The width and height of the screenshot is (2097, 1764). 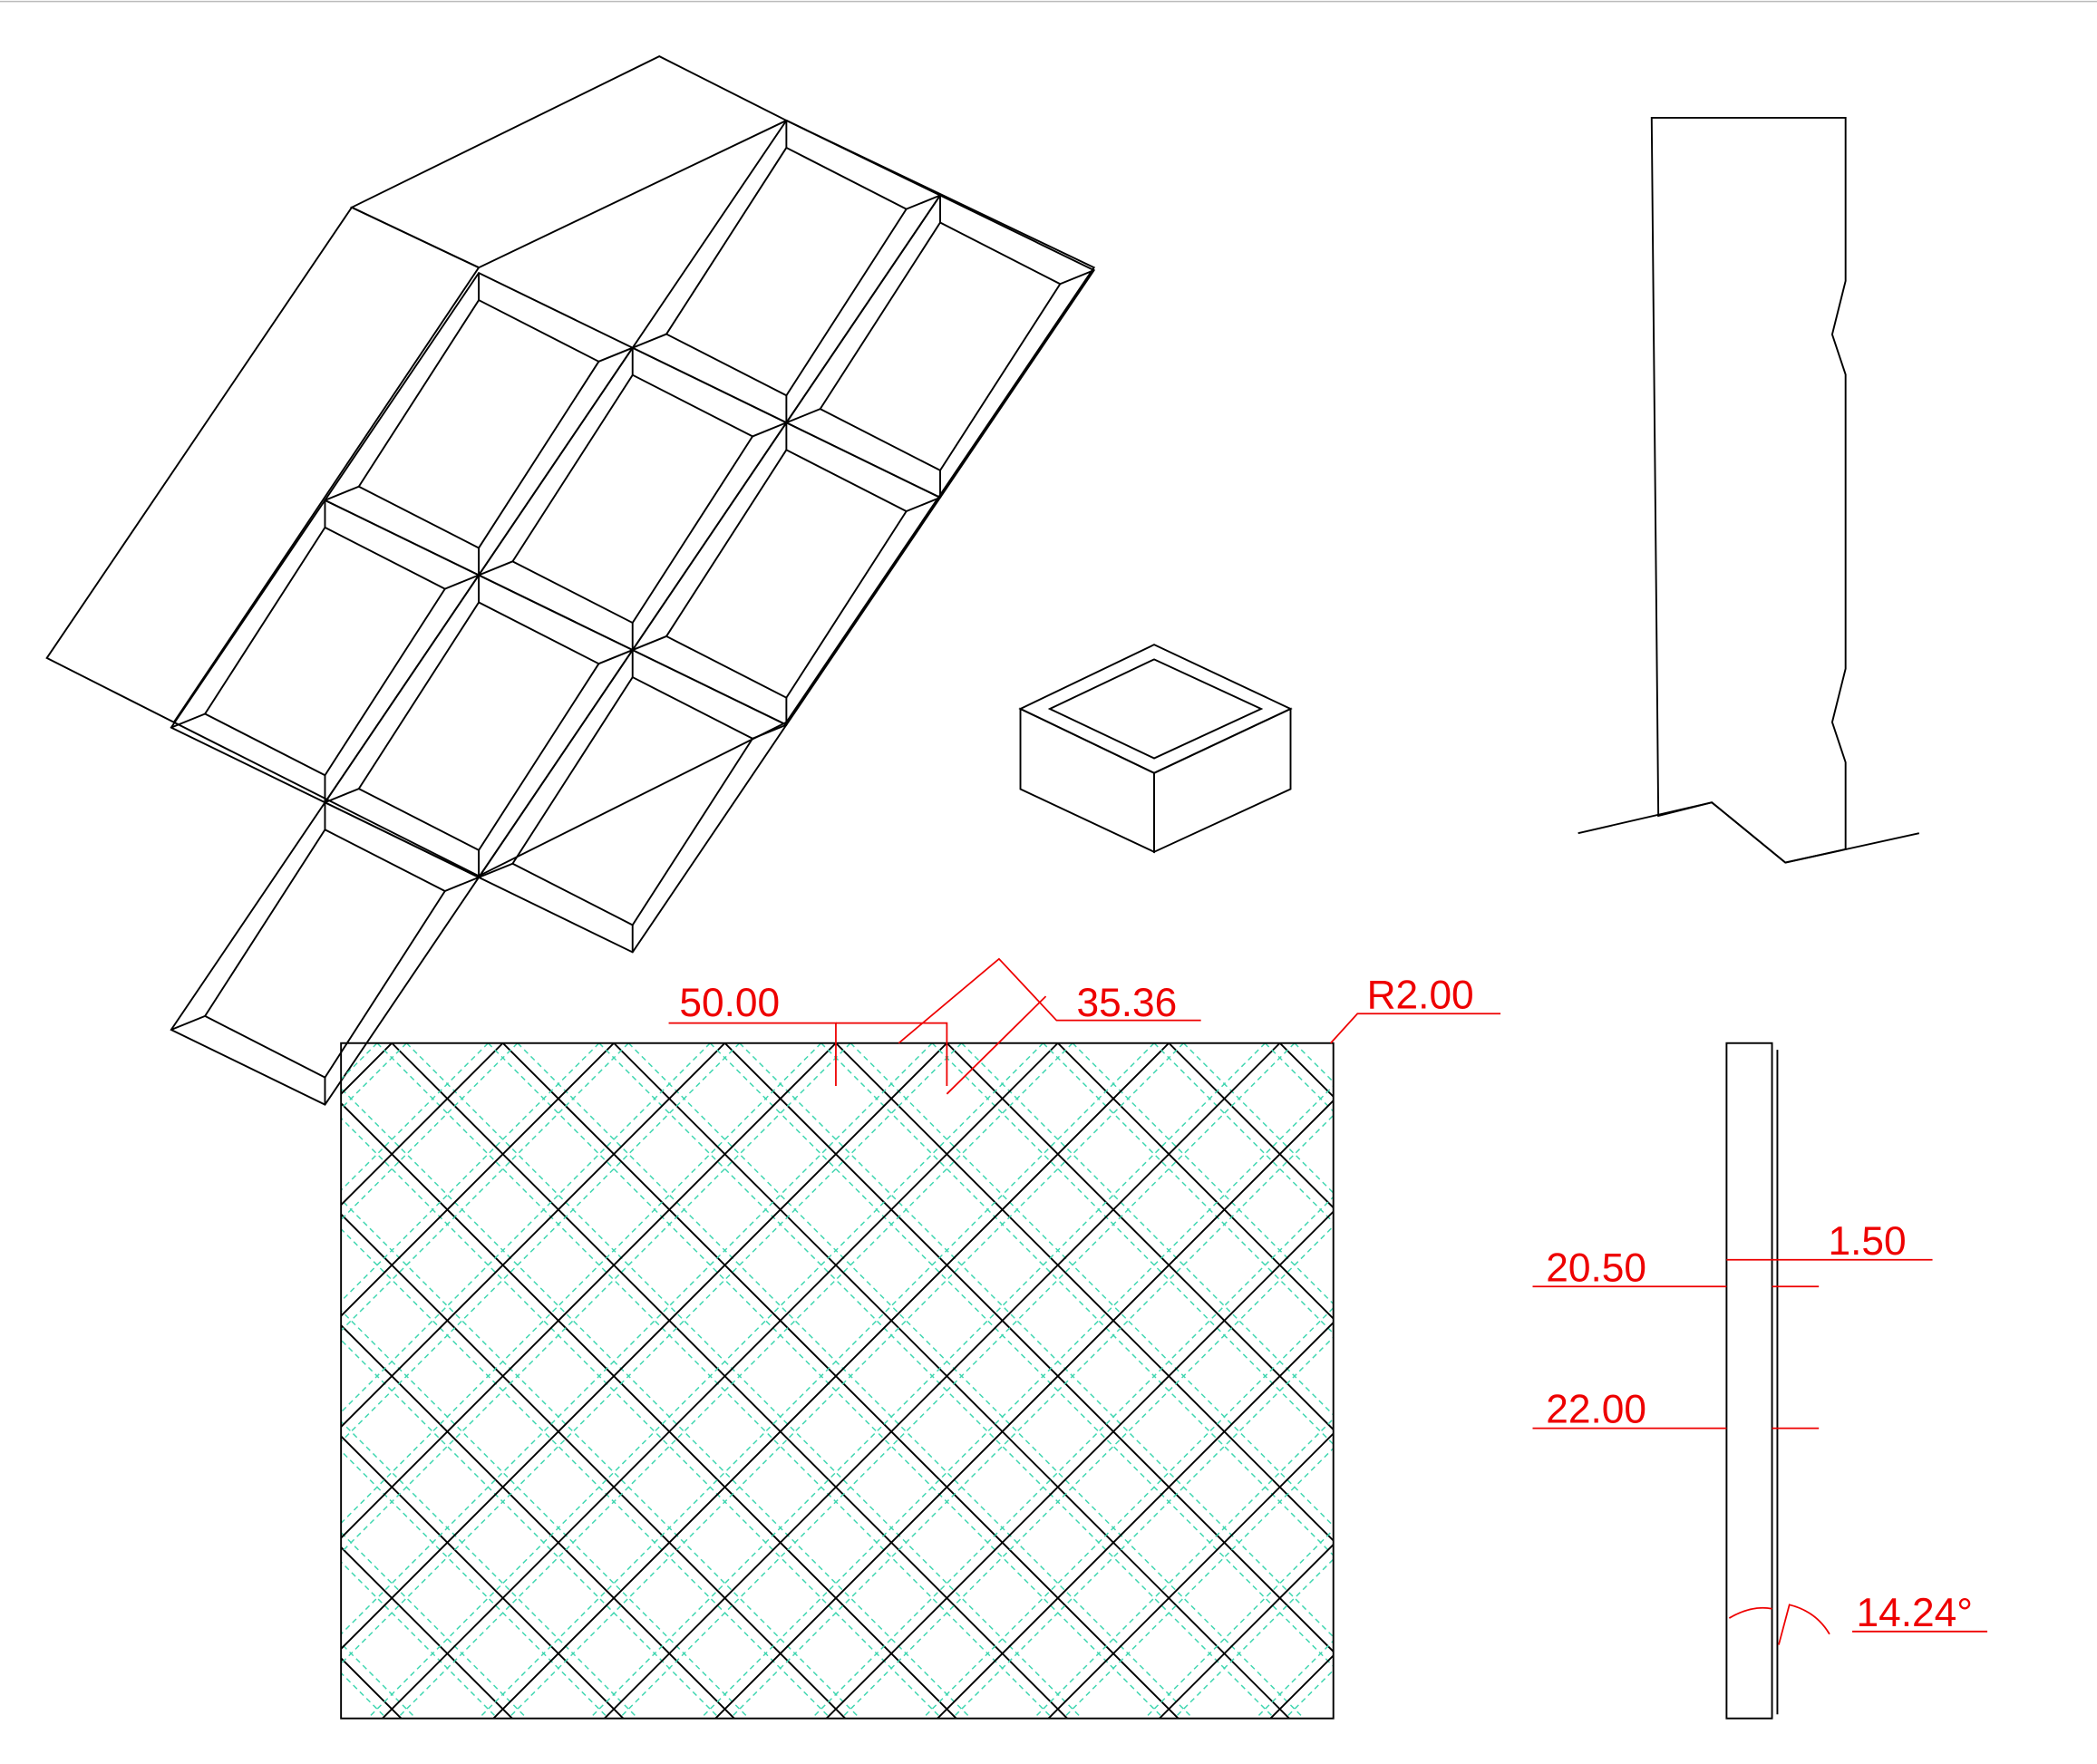 What do you see at coordinates (1420, 995) in the screenshot?
I see `dim-text: R2.00` at bounding box center [1420, 995].